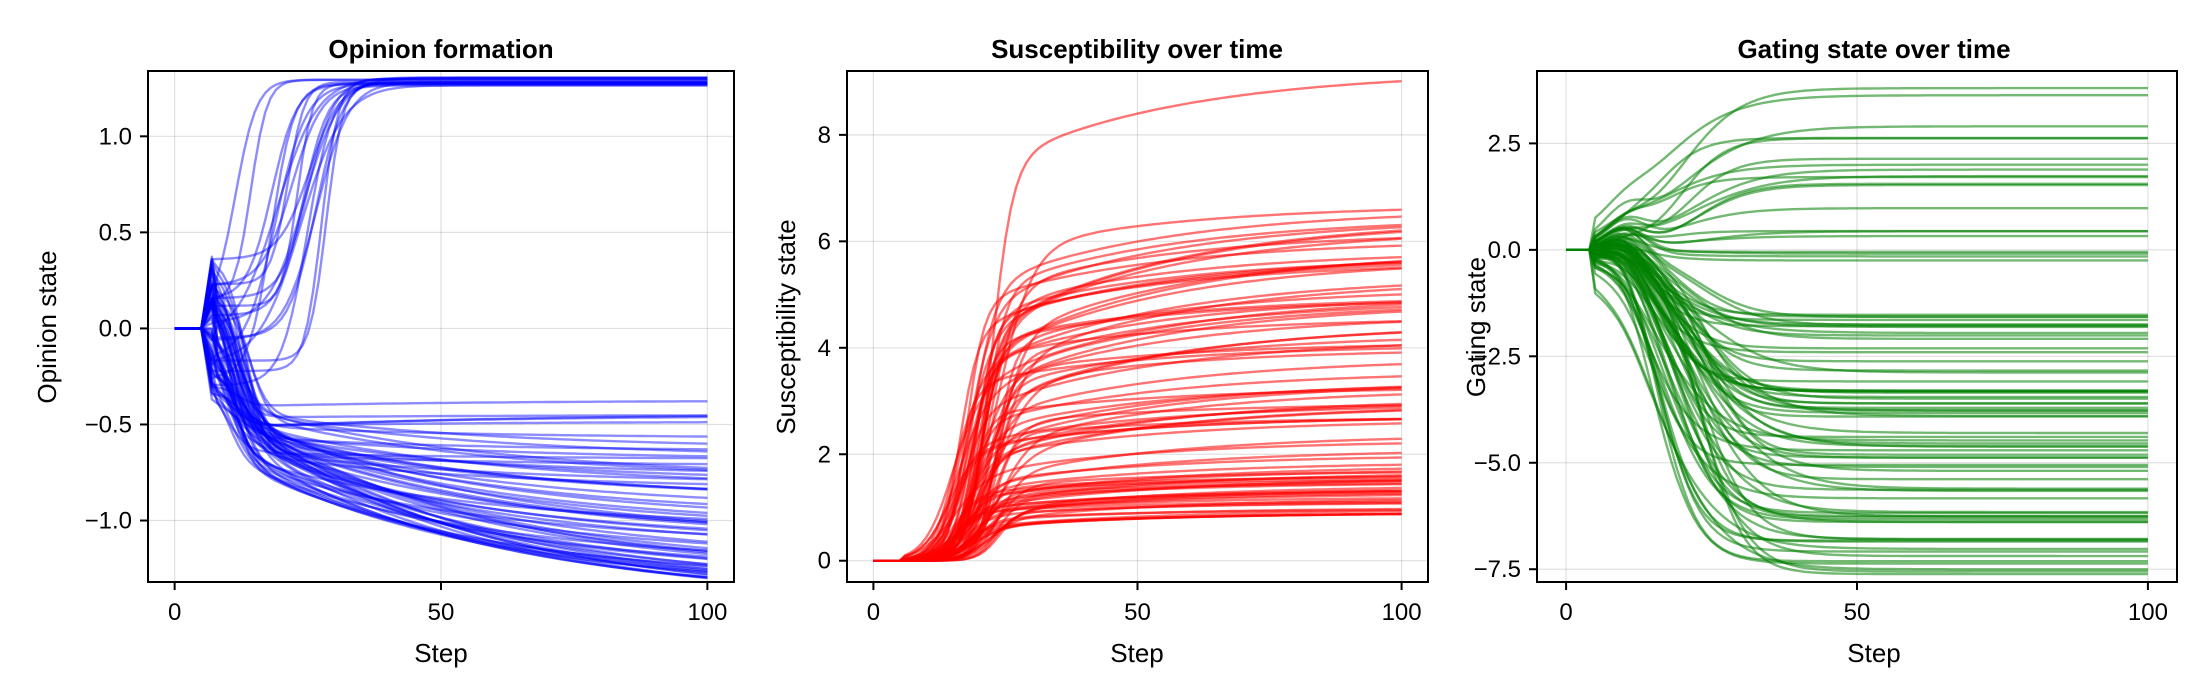 This screenshot has height=700, width=2200. Describe the element at coordinates (108, 521) in the screenshot. I see `y-tick-label: −1.0` at that location.